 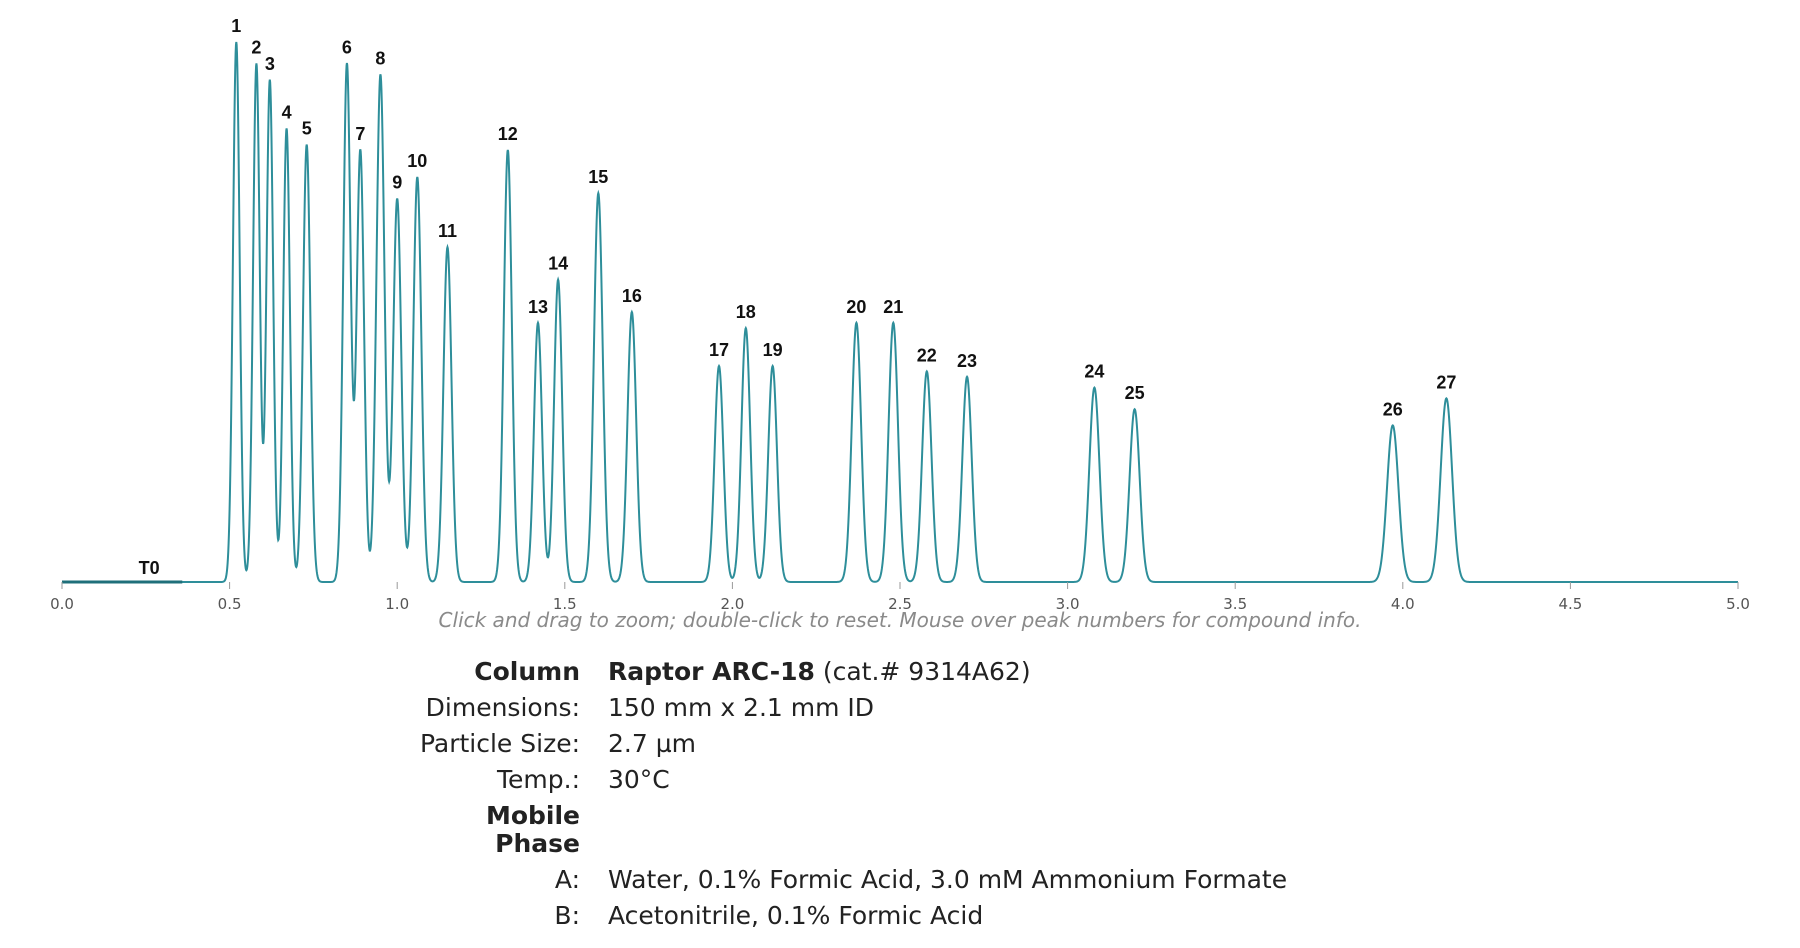 I want to click on peak-number-label: 16, so click(x=632, y=296).